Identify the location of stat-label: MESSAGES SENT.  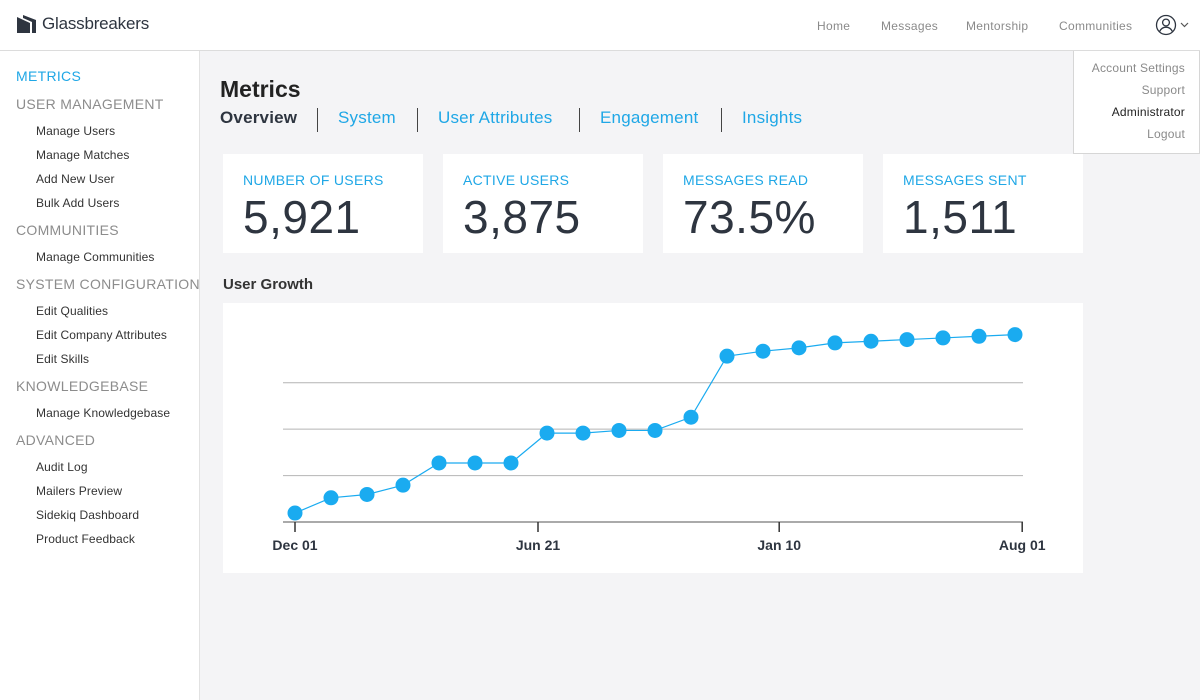
(965, 180).